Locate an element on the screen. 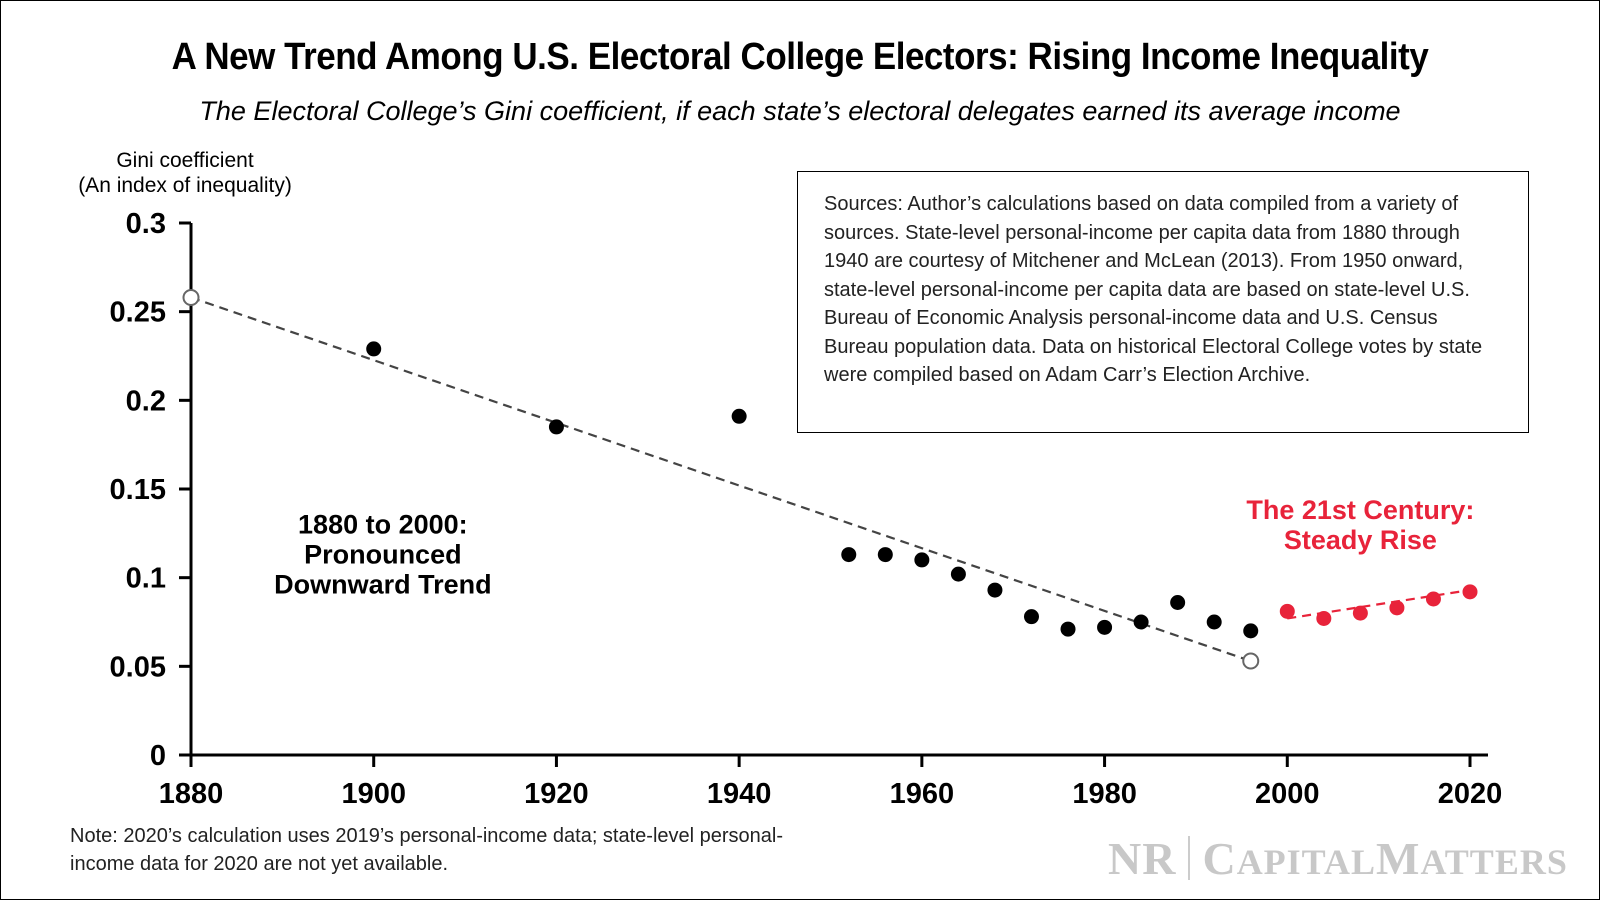 This screenshot has width=1600, height=900. y-tick-label: 0 is located at coordinates (158, 756).